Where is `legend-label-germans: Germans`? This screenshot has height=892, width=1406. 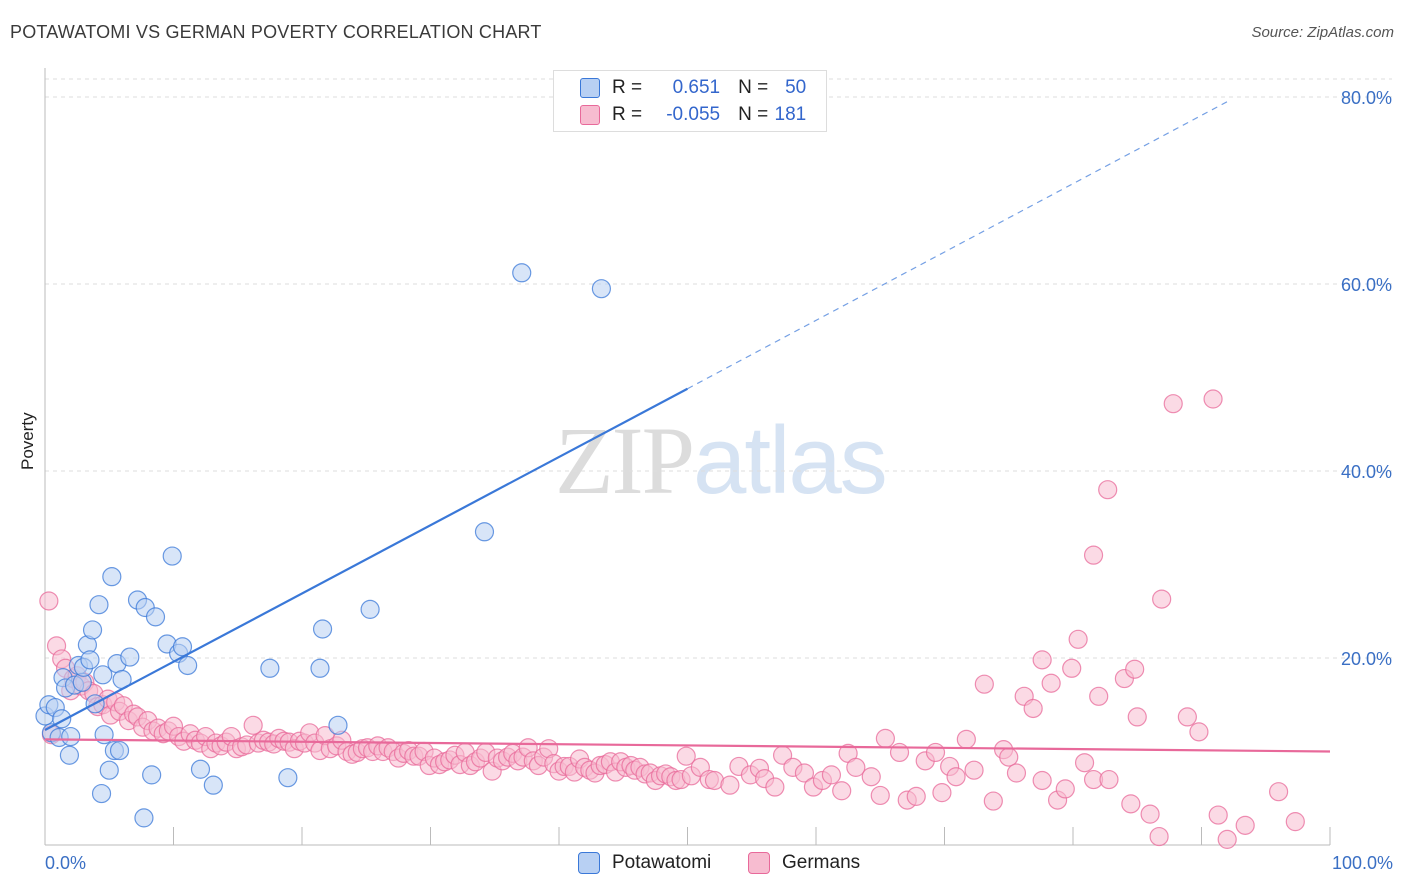
legend-label-germans: Germans is located at coordinates (821, 862).